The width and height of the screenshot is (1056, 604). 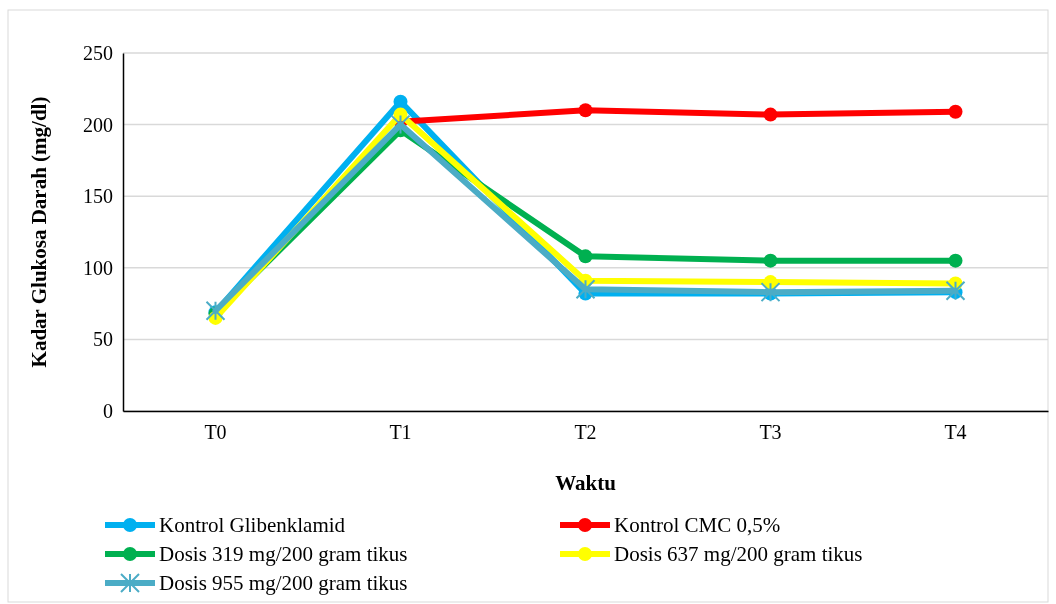 What do you see at coordinates (738, 554) in the screenshot?
I see `legend-label: Dosis 637 mg/200 gram tikus` at bounding box center [738, 554].